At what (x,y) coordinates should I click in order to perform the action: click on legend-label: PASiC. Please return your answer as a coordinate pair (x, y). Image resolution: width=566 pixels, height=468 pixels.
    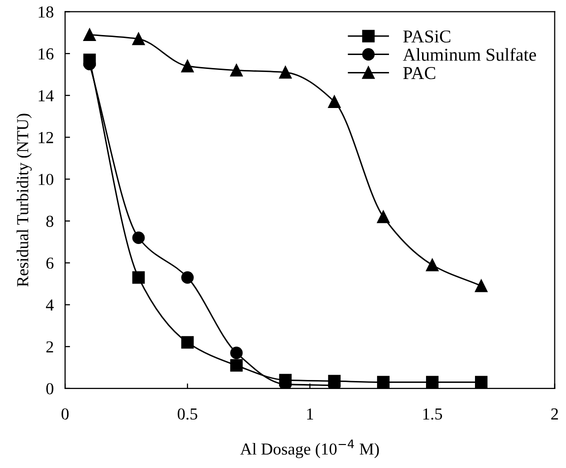
    Looking at the image, I should click on (426, 36).